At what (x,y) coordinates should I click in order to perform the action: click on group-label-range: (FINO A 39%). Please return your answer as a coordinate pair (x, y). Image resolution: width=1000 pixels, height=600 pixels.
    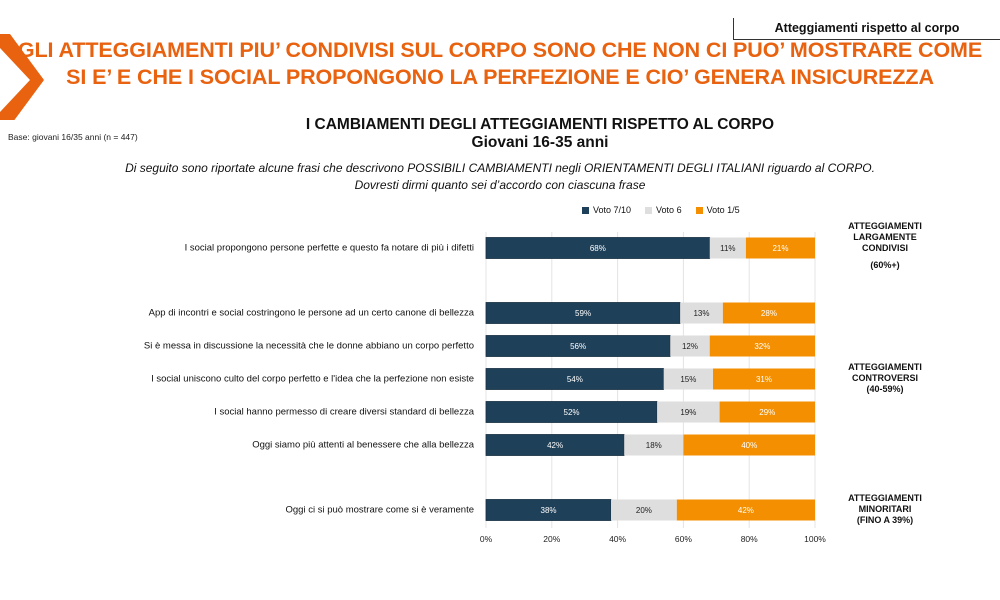
    Looking at the image, I should click on (885, 520).